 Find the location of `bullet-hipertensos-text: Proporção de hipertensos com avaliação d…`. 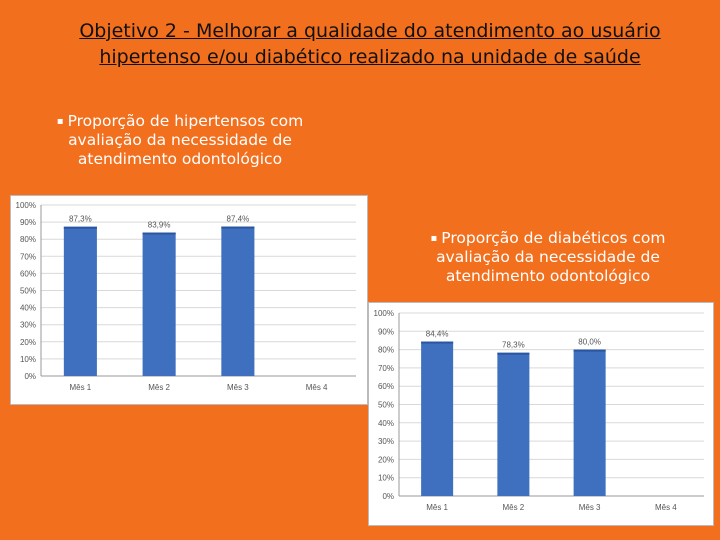

bullet-hipertensos-text: Proporção de hipertensos com avaliação d… is located at coordinates (185, 140).